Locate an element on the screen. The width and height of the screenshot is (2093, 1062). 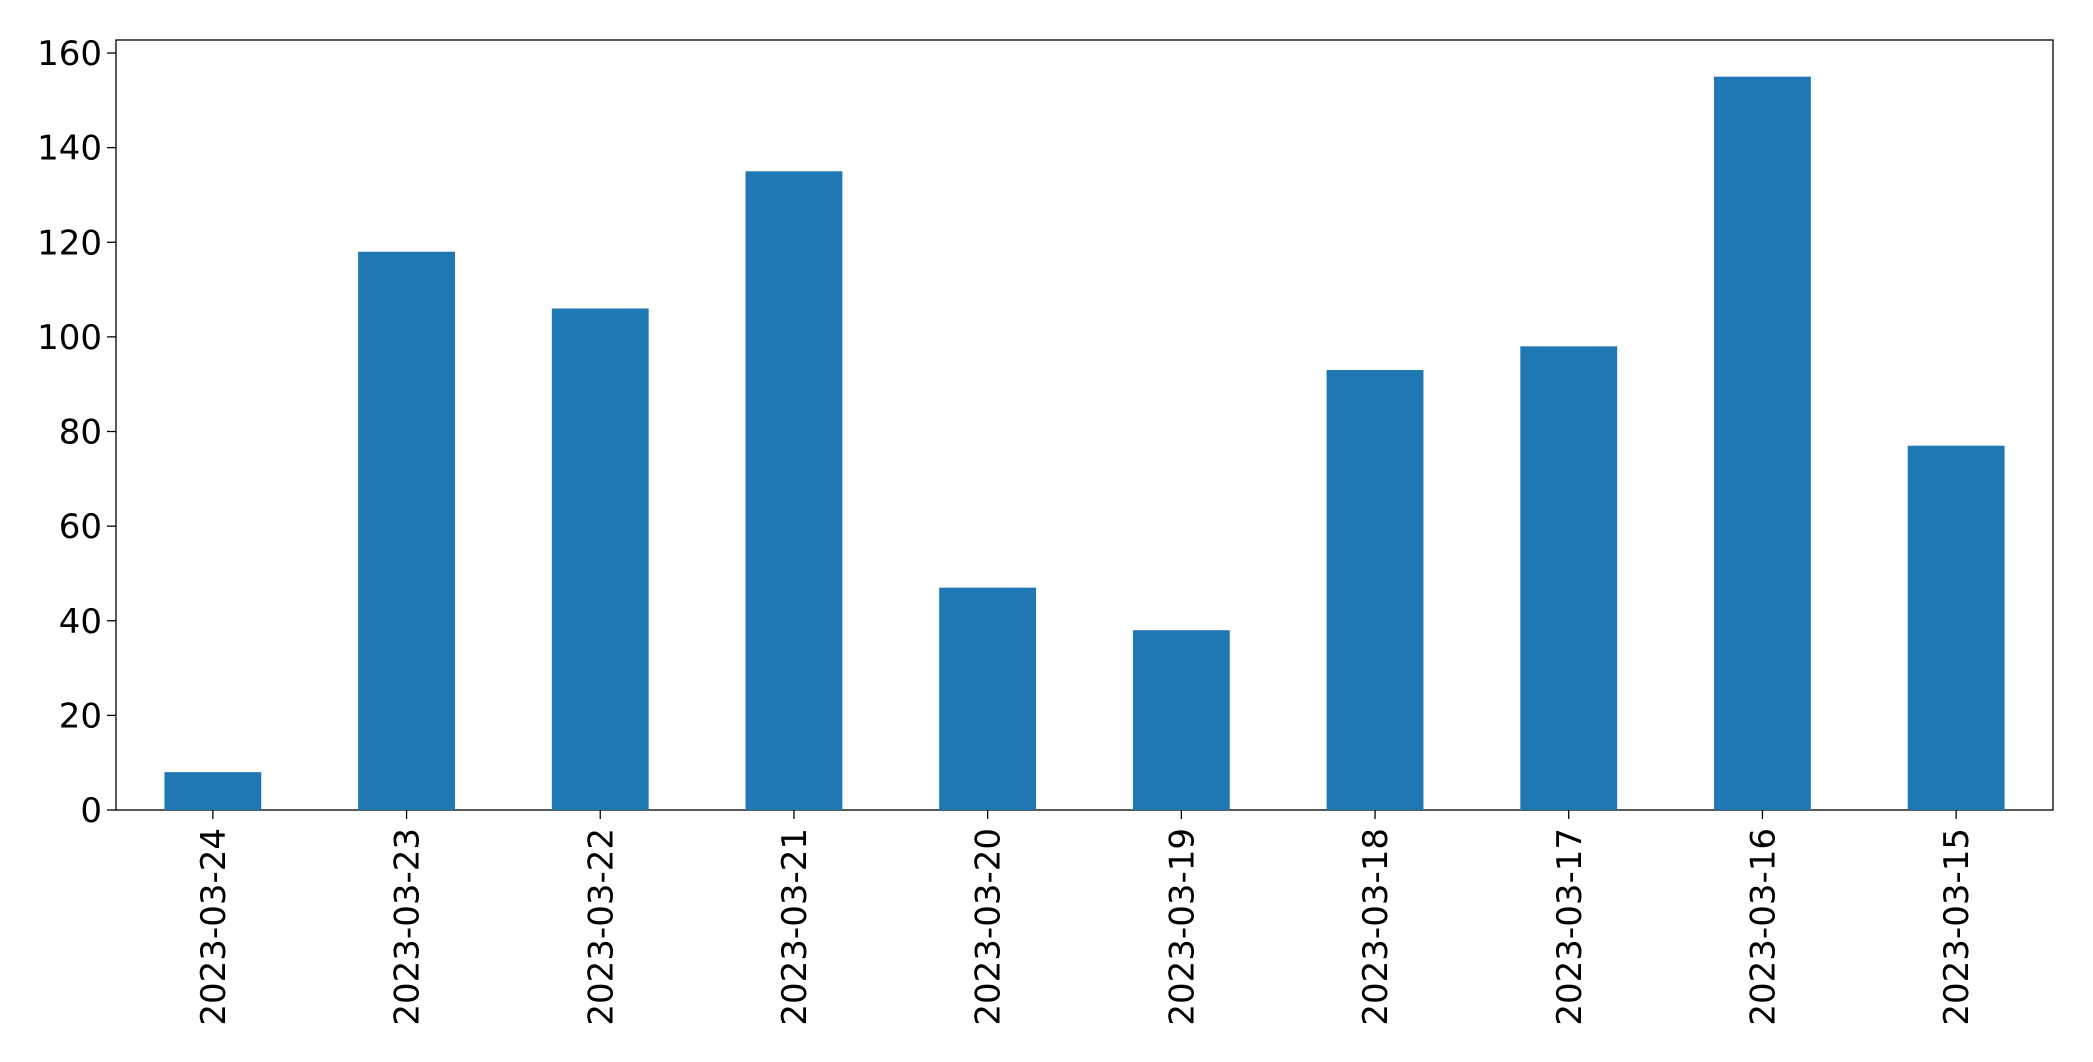
x-tick-label: 2023-03-19 is located at coordinates (1182, 927).